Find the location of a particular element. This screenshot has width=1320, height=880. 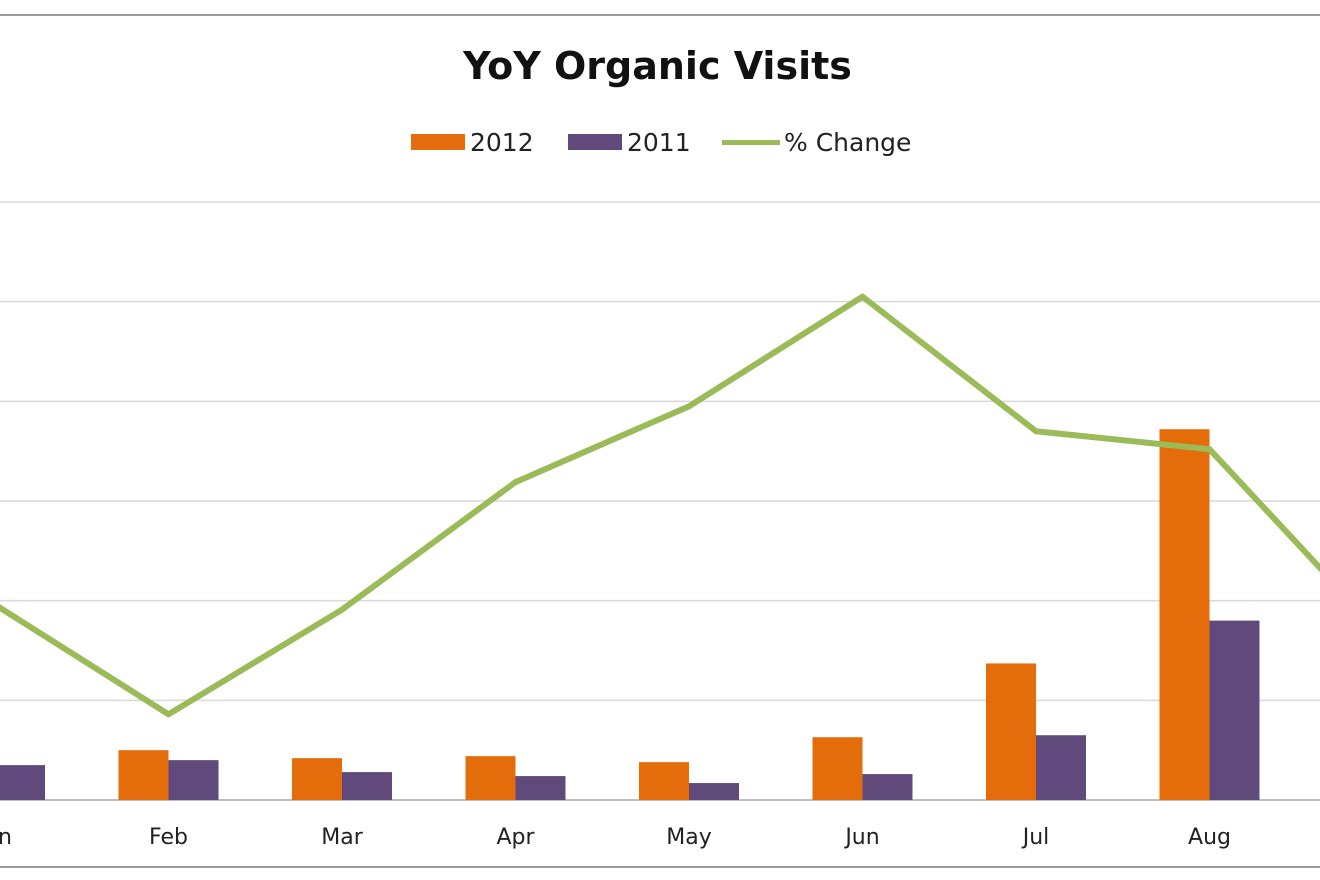

chart-legend: 2012 2011 % Change is located at coordinates (657, 142).